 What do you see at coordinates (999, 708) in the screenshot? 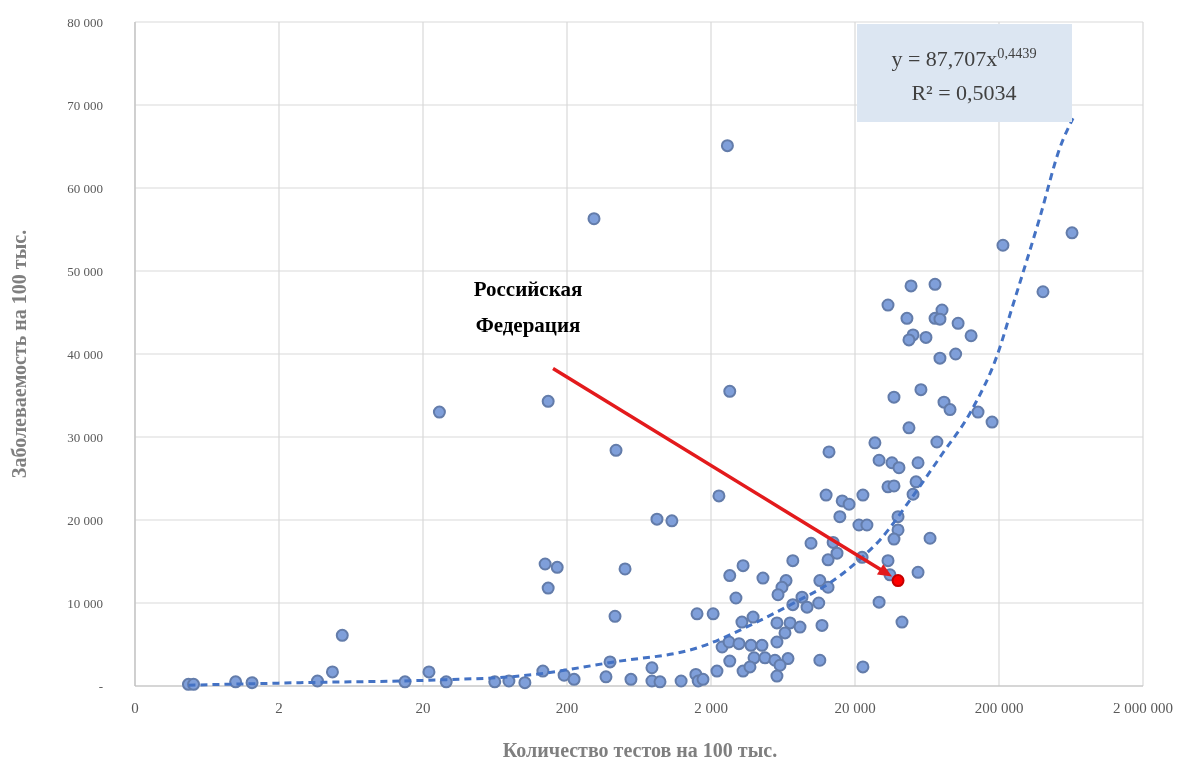
I see `x-tick-label: 200 000` at bounding box center [999, 708].